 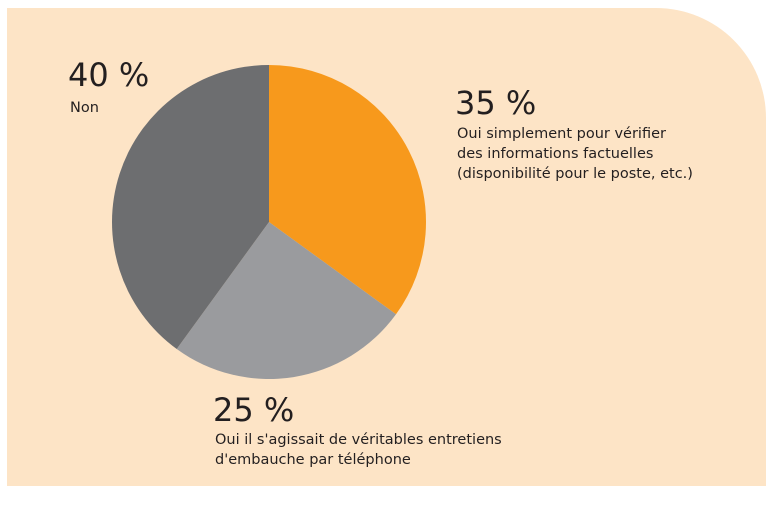 I want to click on value-label: 40 %, so click(x=109, y=75).